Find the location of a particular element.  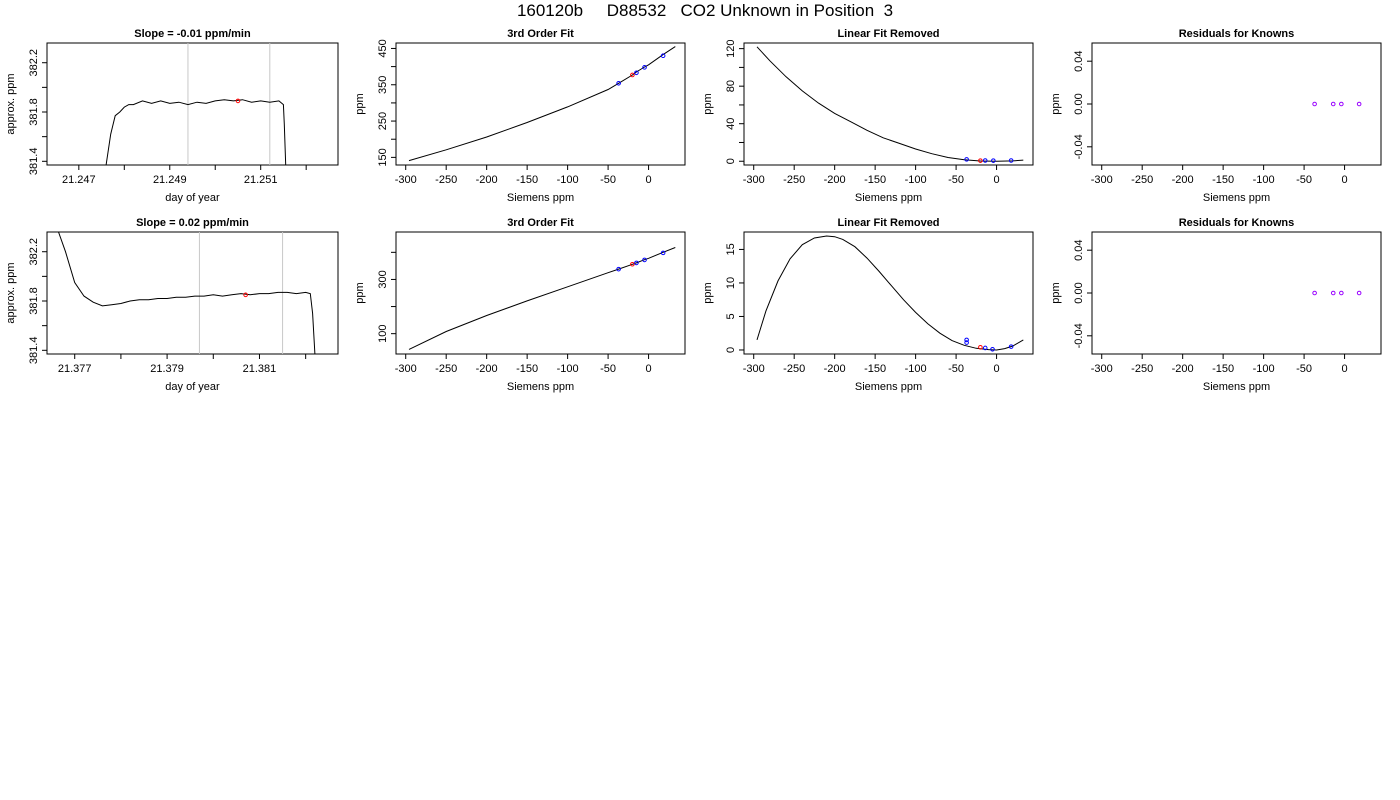

y-tick-label: 300 is located at coordinates (383, 279).